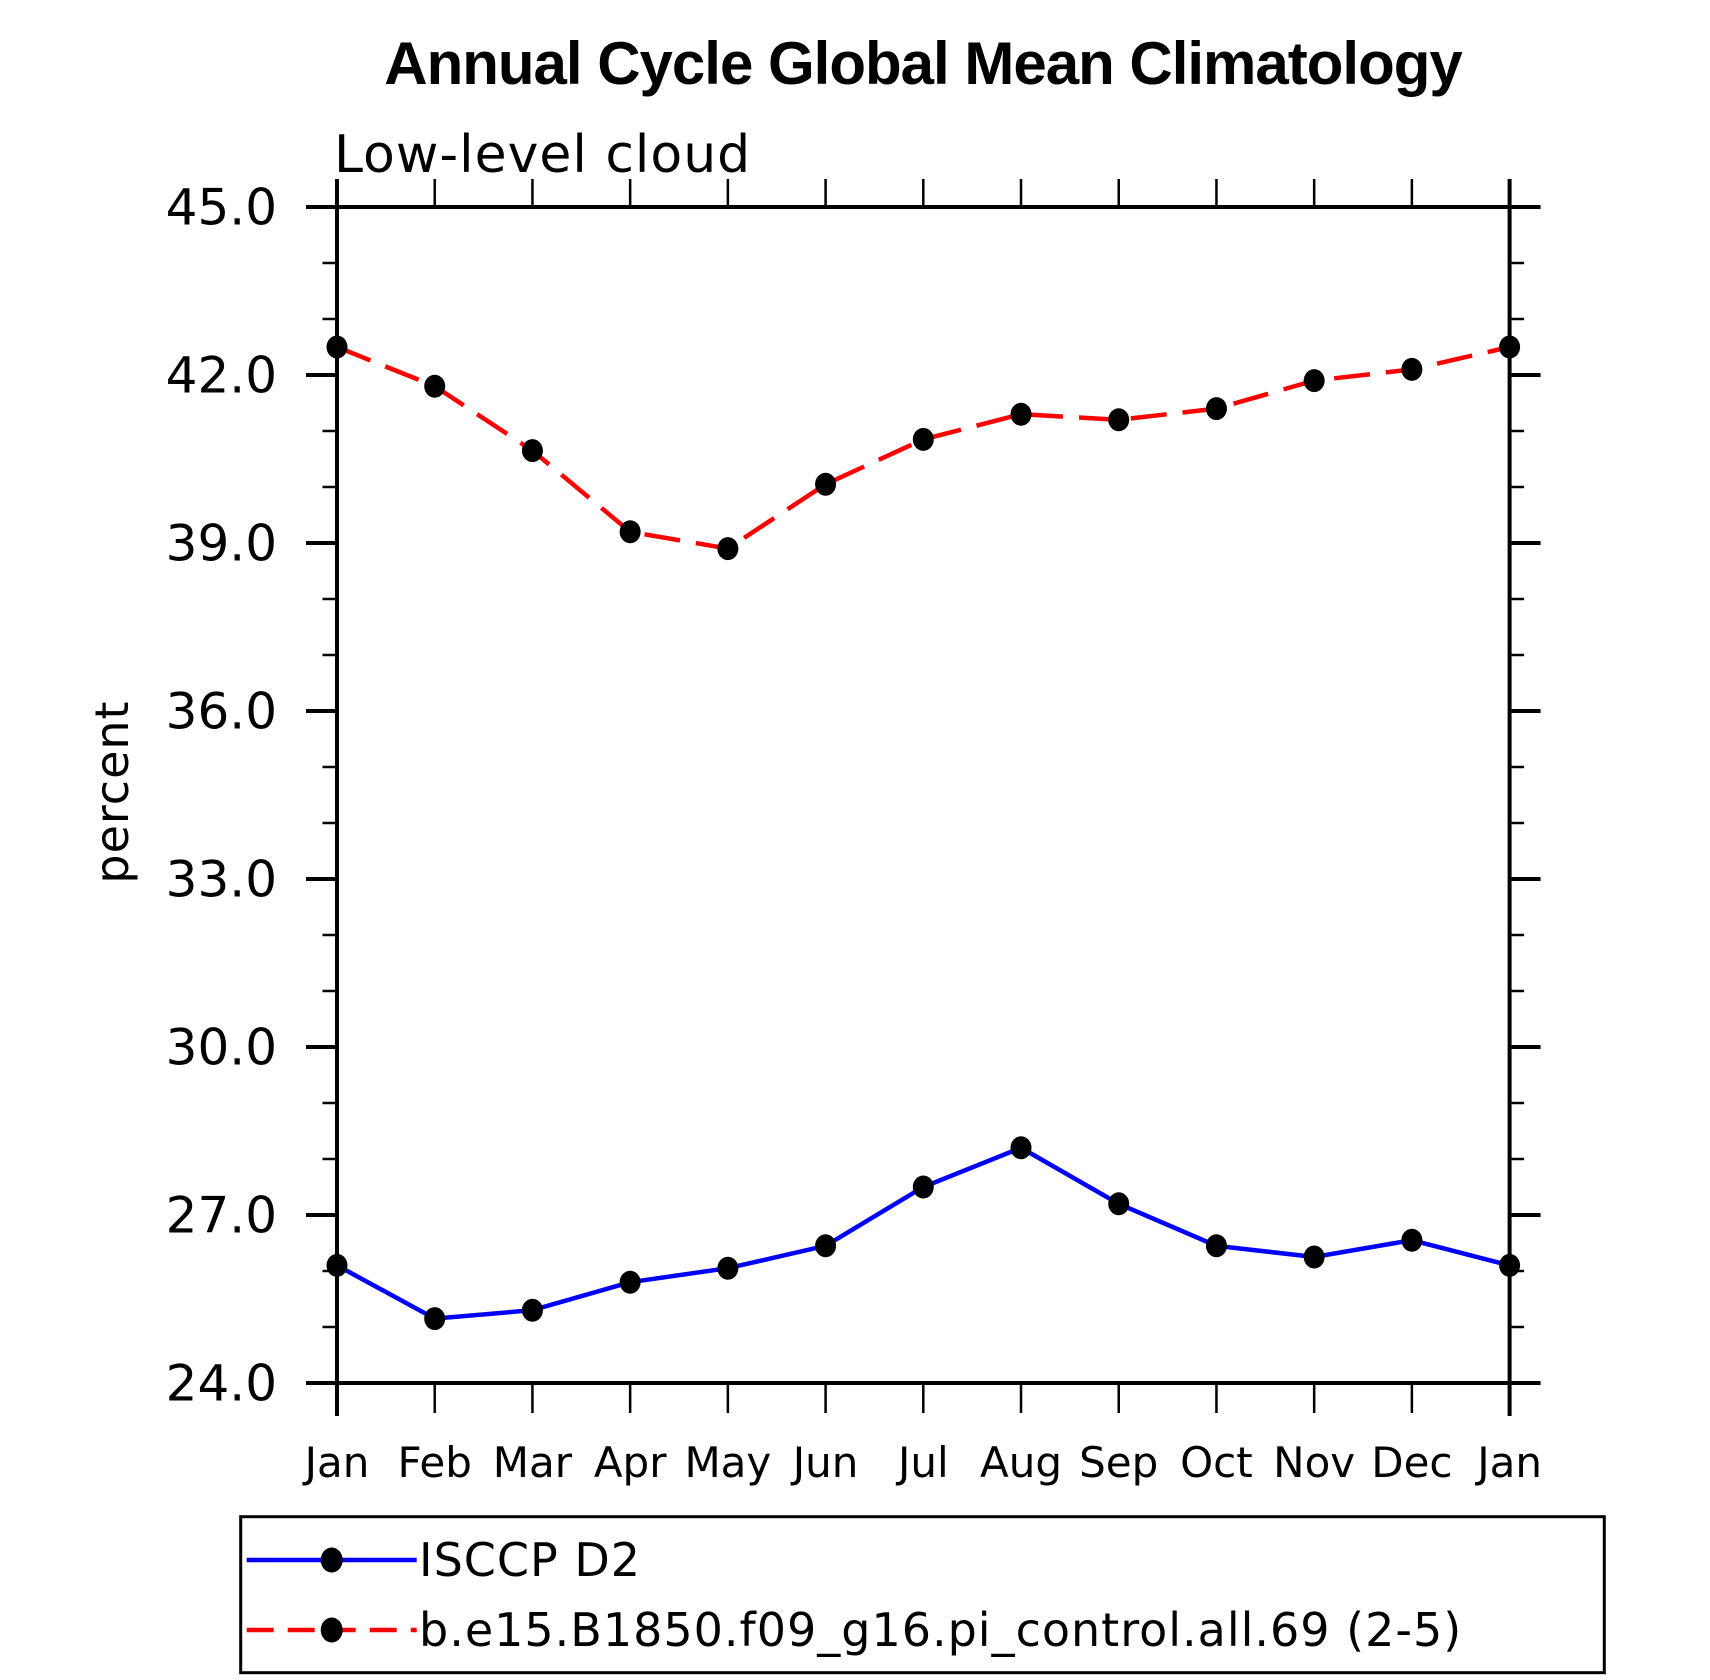 This screenshot has width=1710, height=1680. I want to click on y-tick-label: 39.0, so click(221, 544).